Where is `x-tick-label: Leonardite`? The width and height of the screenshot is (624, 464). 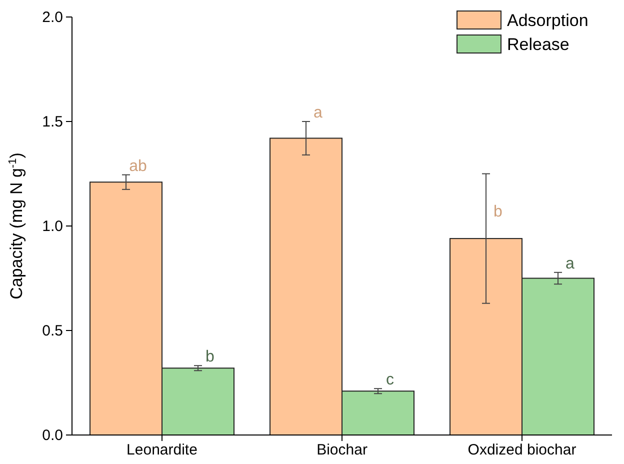 x-tick-label: Leonardite is located at coordinates (162, 450).